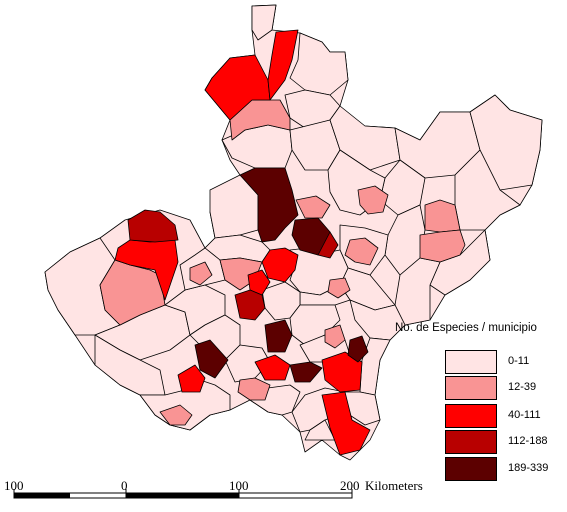 This screenshot has width=567, height=512. What do you see at coordinates (522, 387) in the screenshot?
I see `legend-label: 12-39` at bounding box center [522, 387].